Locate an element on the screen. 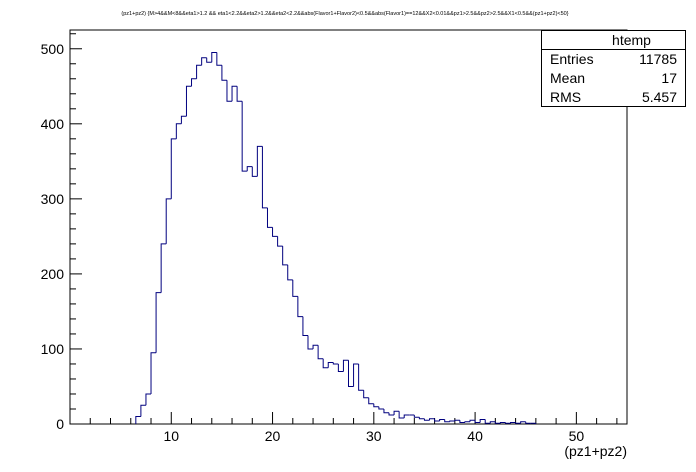 The height and width of the screenshot is (472, 696). x-axis-label: (pz1+pz2) is located at coordinates (595, 451).